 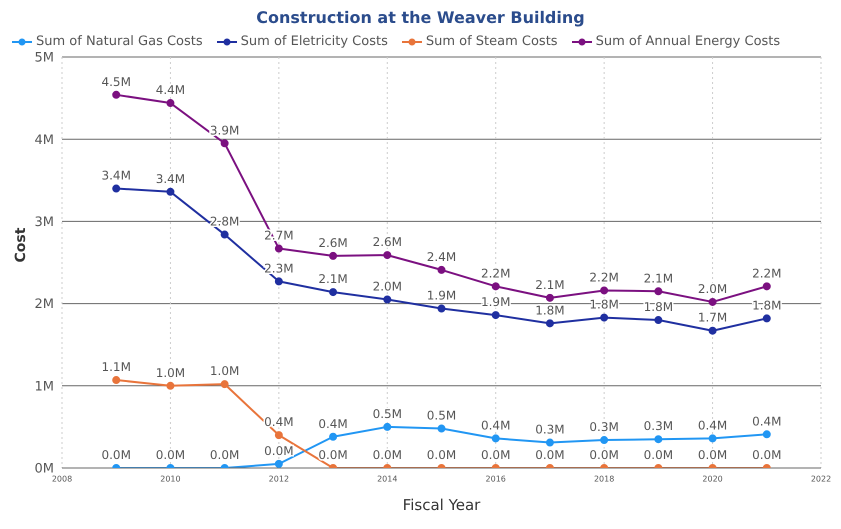 I want to click on y-tick-label: 1M, so click(x=44, y=386).